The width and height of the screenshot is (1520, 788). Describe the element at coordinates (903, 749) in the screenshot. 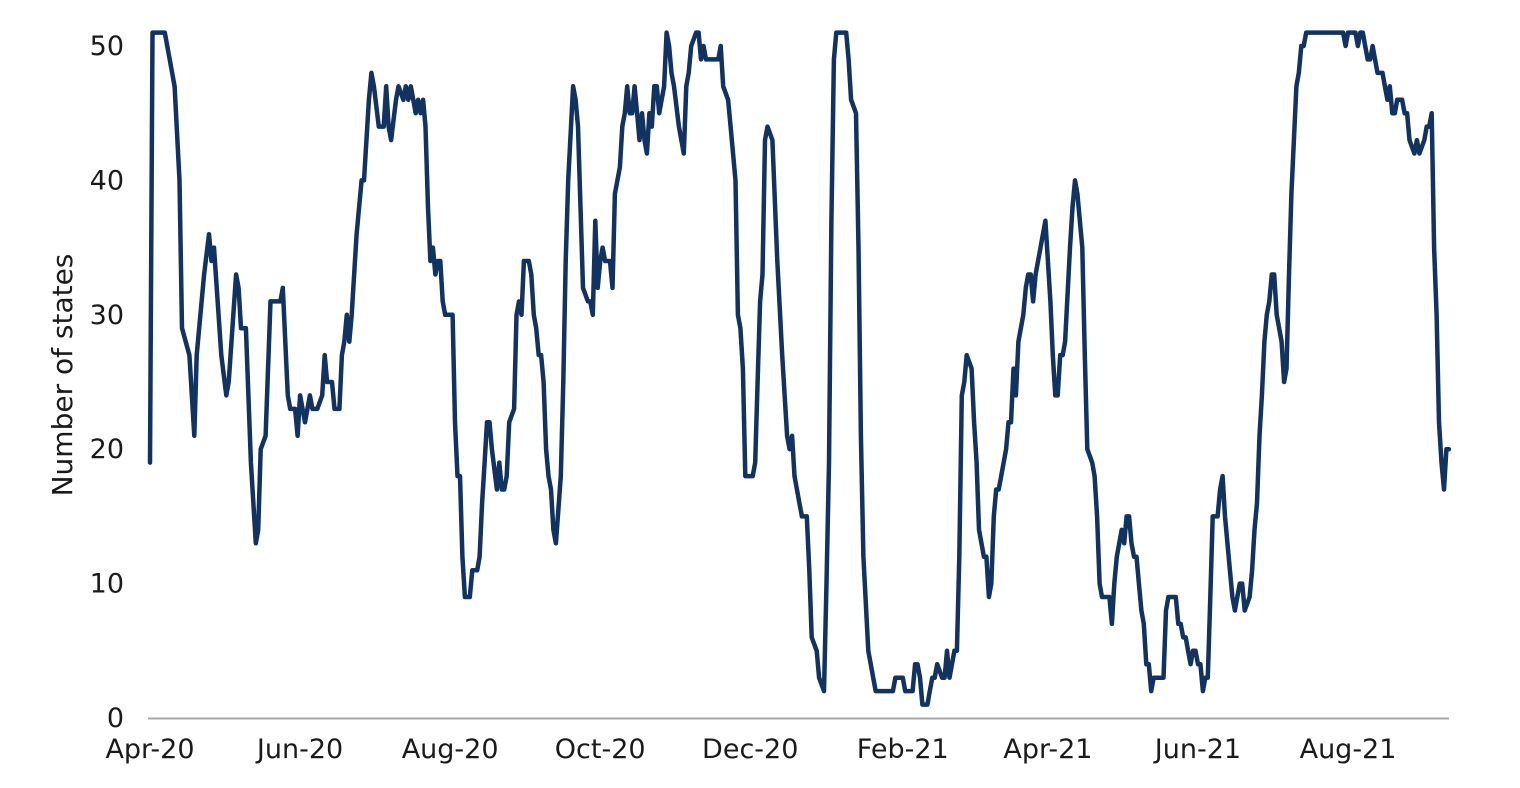

I see `x-tick-label: Feb-21` at that location.